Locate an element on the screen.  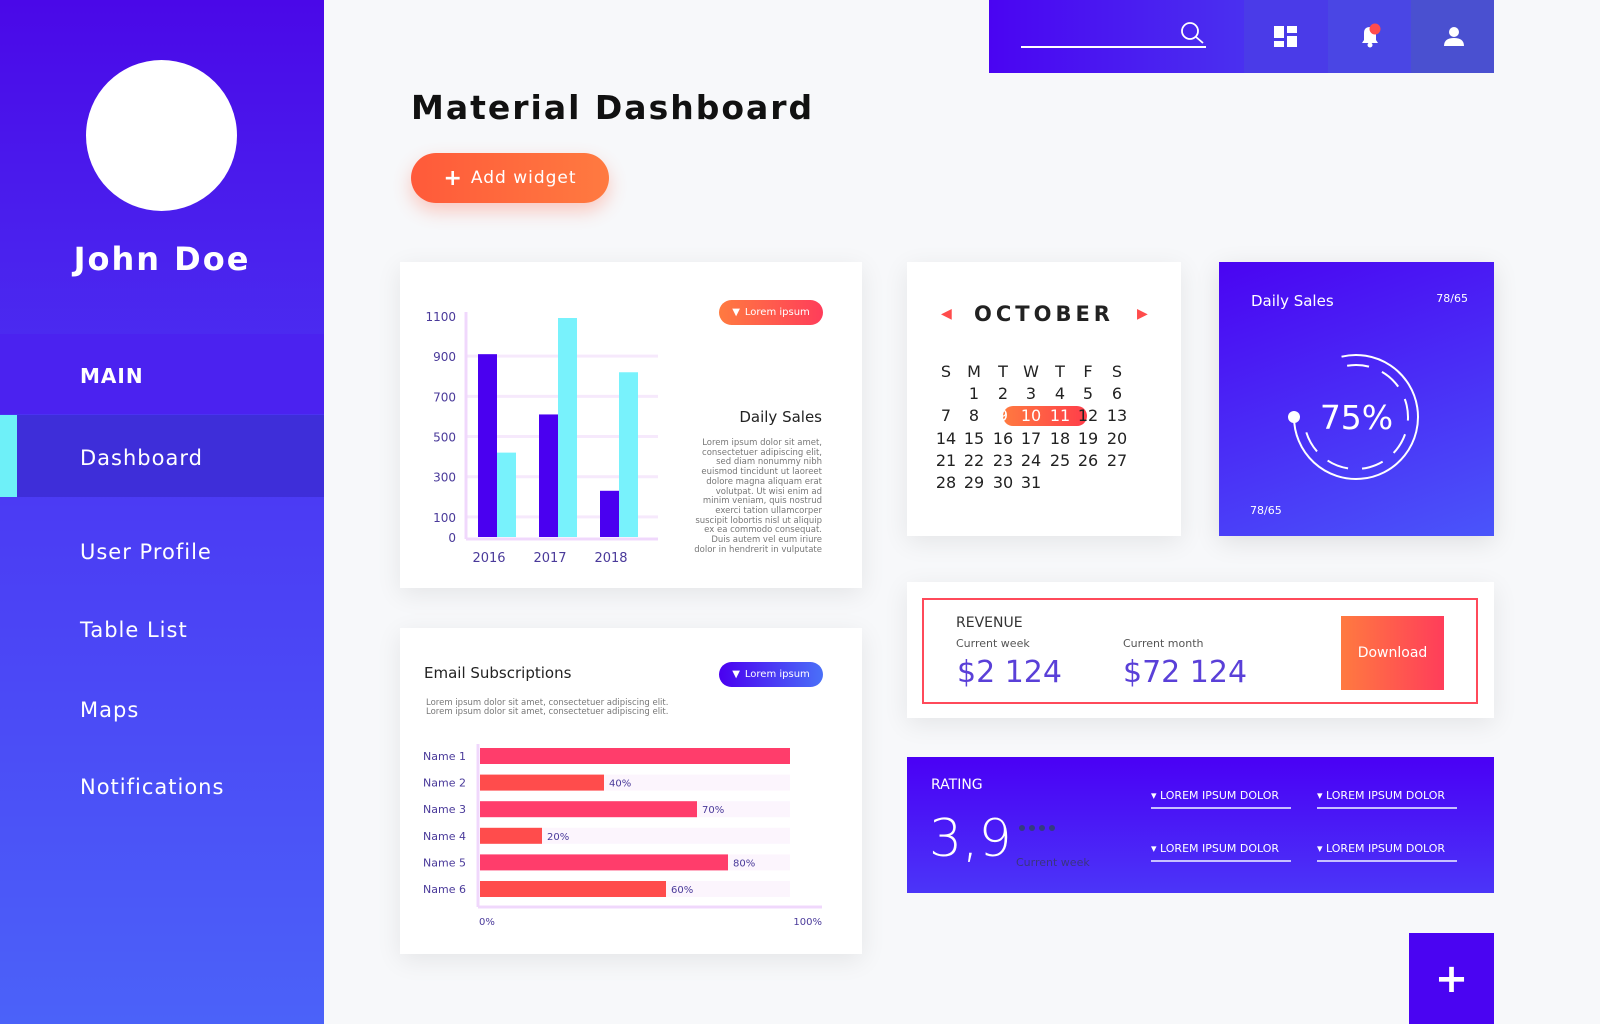
dropdown-label: Lorem ipsum is located at coordinates (777, 674).